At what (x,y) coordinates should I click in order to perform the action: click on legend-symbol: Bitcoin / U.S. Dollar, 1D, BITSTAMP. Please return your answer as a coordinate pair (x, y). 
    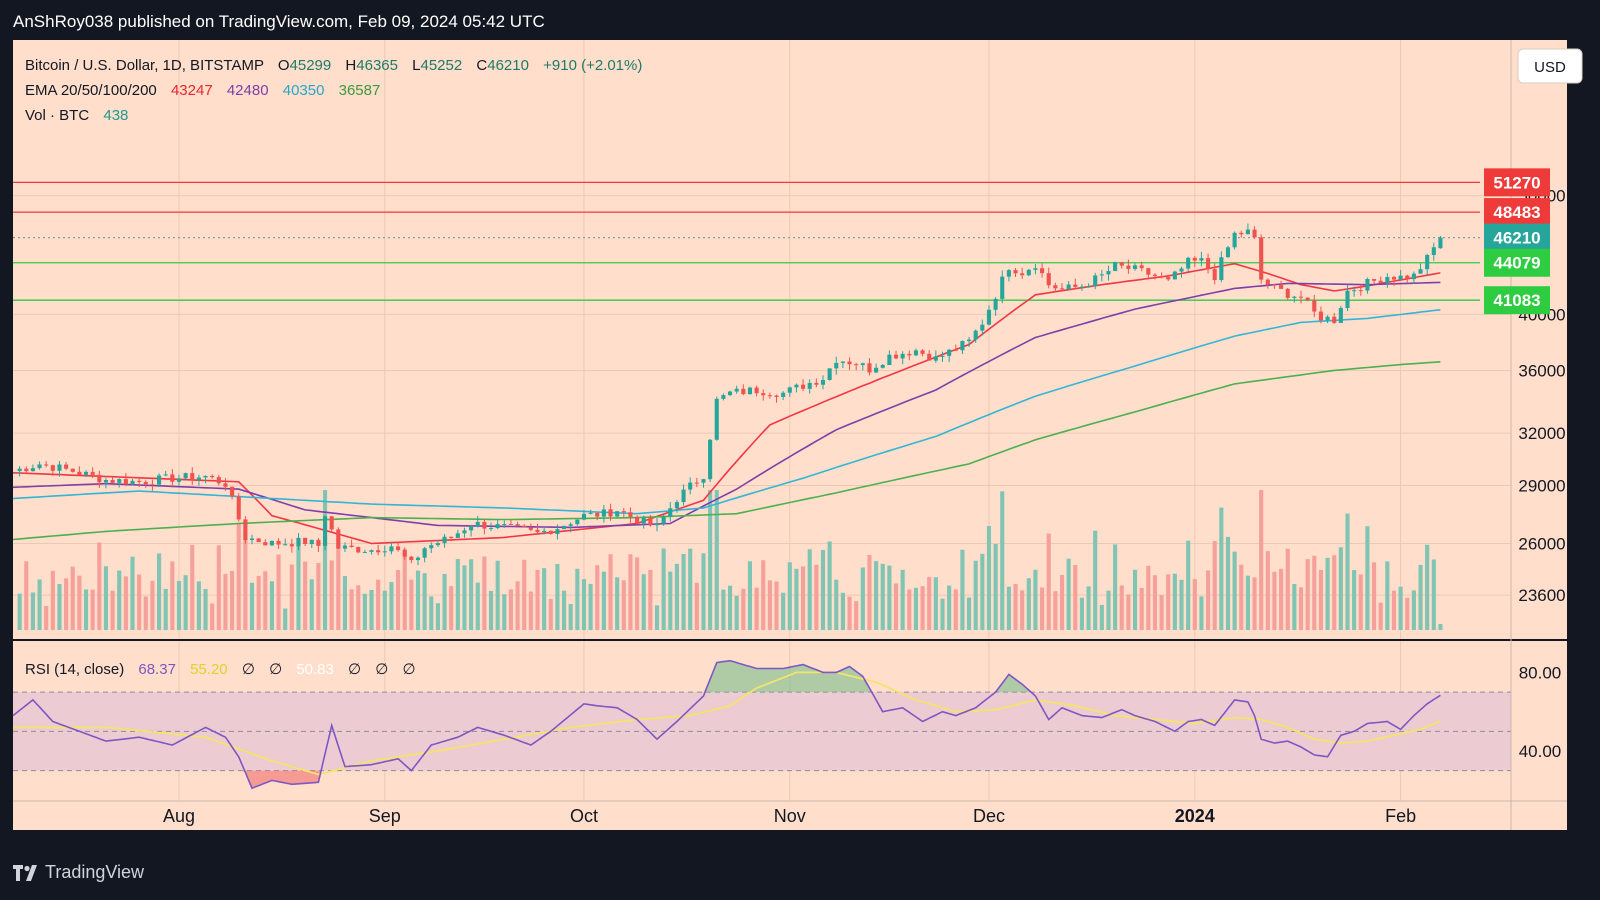
    Looking at the image, I should click on (144, 65).